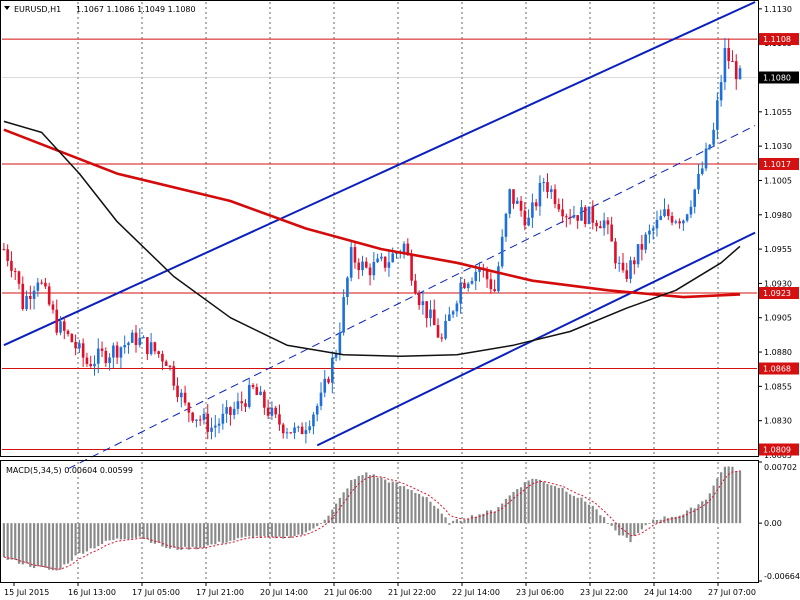 The width and height of the screenshot is (800, 600). Describe the element at coordinates (778, 386) in the screenshot. I see `price-tick-label: 1.0855` at that location.